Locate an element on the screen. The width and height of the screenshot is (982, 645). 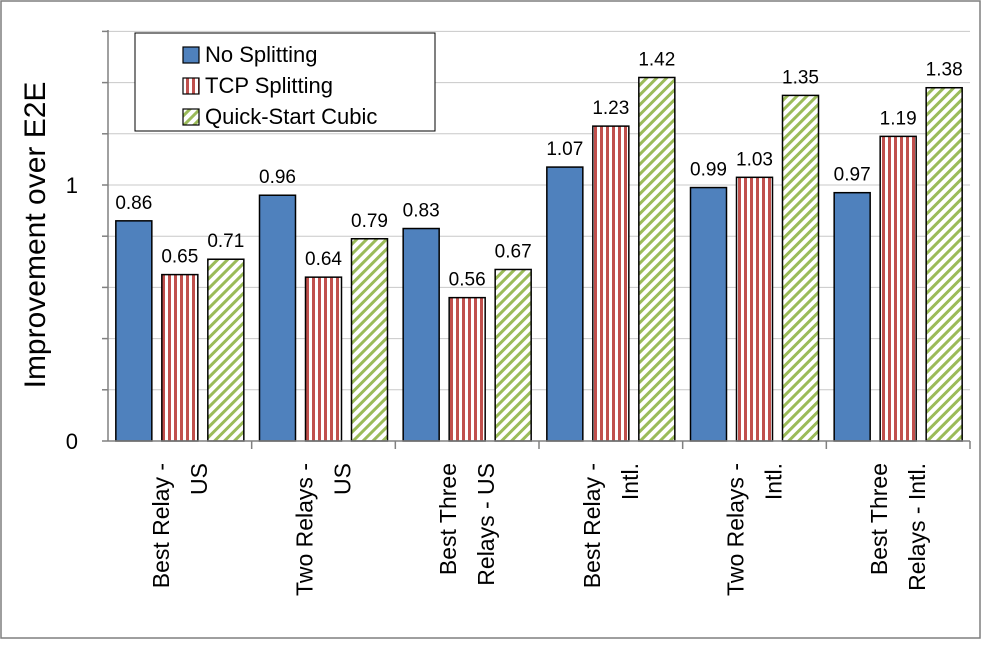
data-label: 1.03 is located at coordinates (754, 159).